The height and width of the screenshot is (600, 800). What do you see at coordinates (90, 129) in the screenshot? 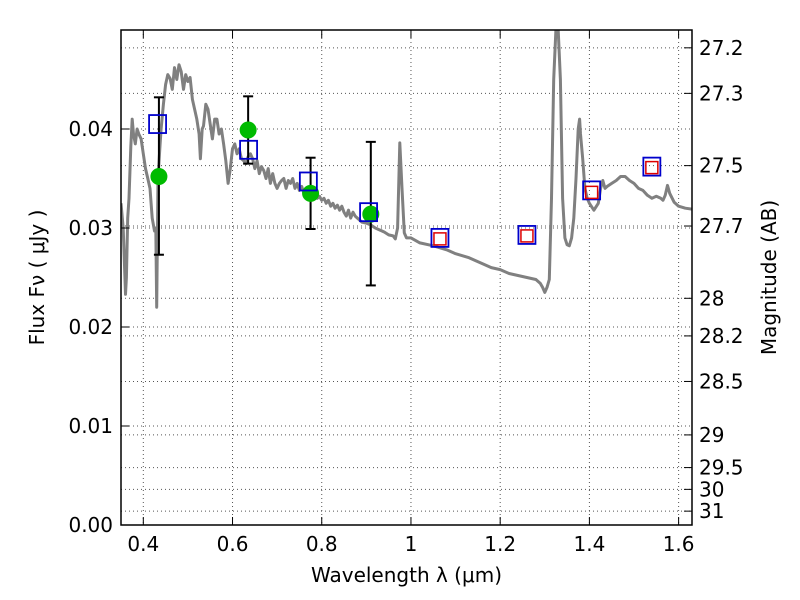
I see `y-tick-label: 0.04` at bounding box center [90, 129].